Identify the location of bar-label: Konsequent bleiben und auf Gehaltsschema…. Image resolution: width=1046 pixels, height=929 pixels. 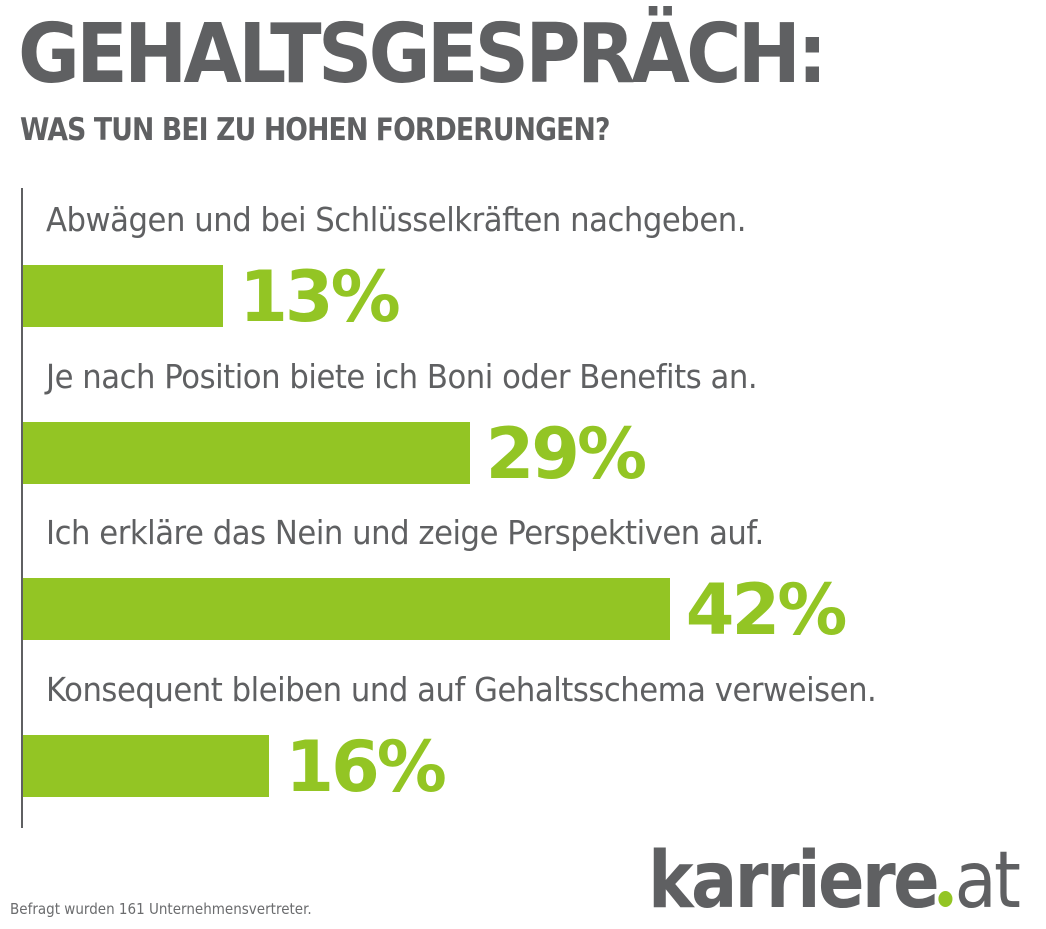
(461, 689).